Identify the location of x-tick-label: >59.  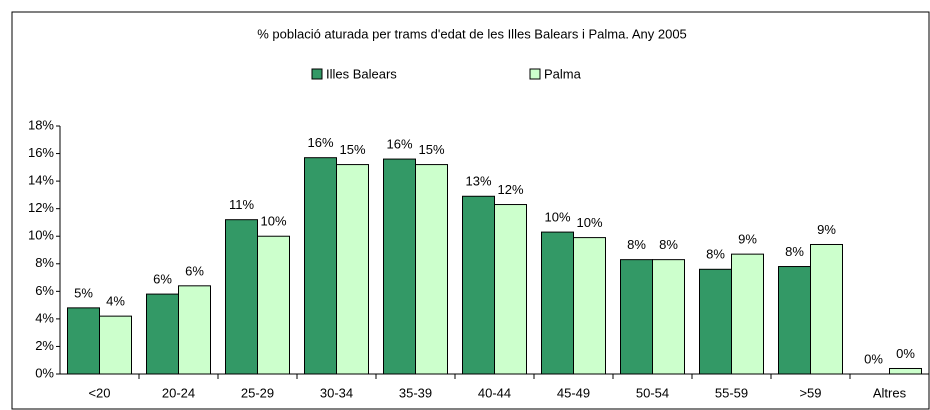
(810, 392).